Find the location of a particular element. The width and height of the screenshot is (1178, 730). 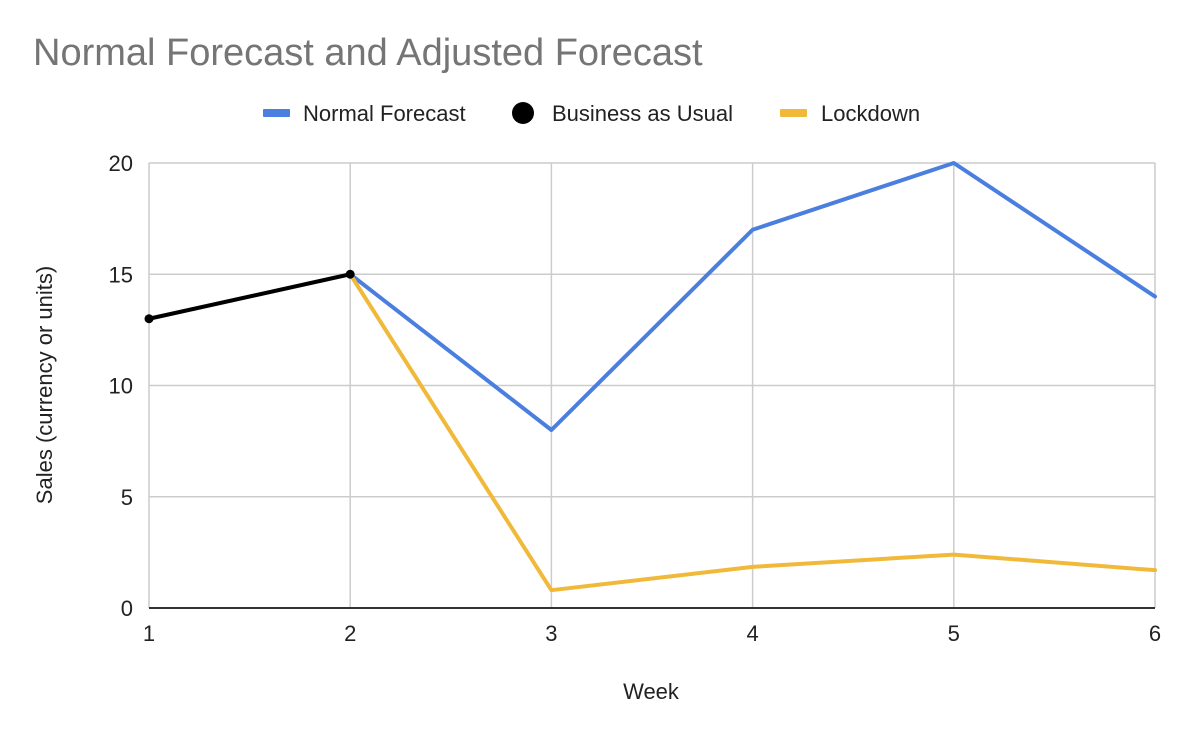

x-tick-label: 6 is located at coordinates (1155, 633).